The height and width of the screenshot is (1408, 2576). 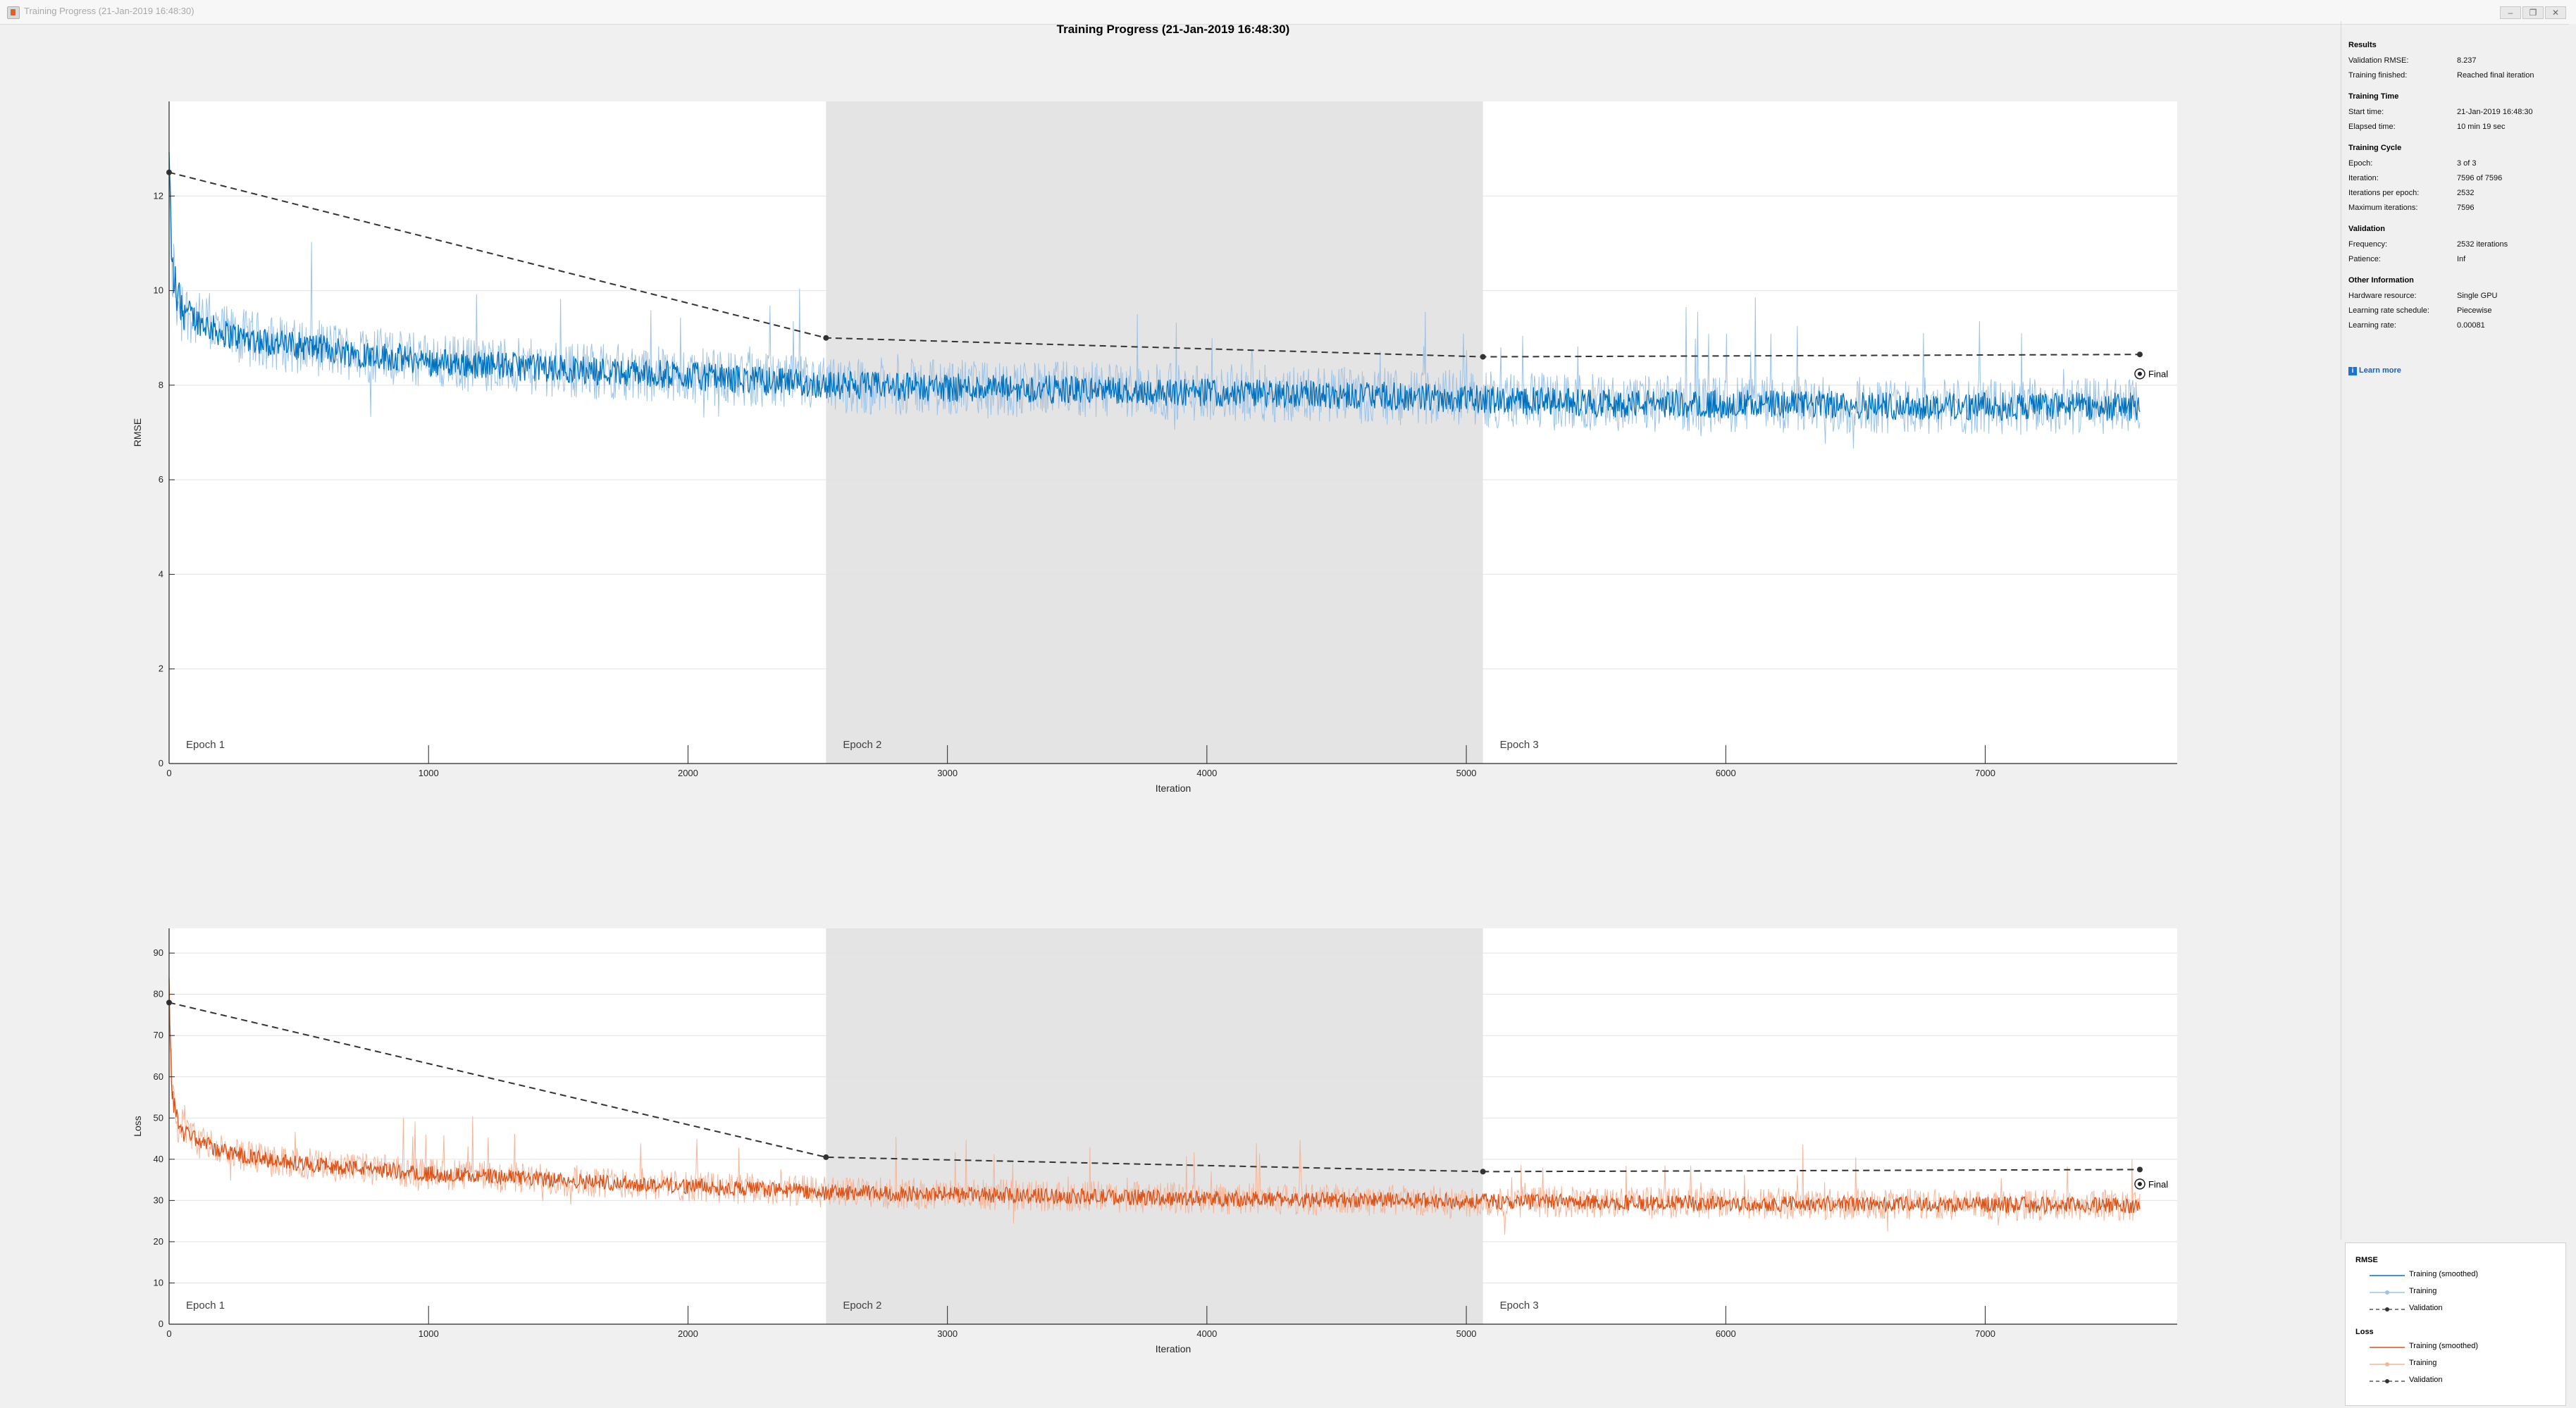 What do you see at coordinates (158, 952) in the screenshot?
I see `y-tick-label: 90` at bounding box center [158, 952].